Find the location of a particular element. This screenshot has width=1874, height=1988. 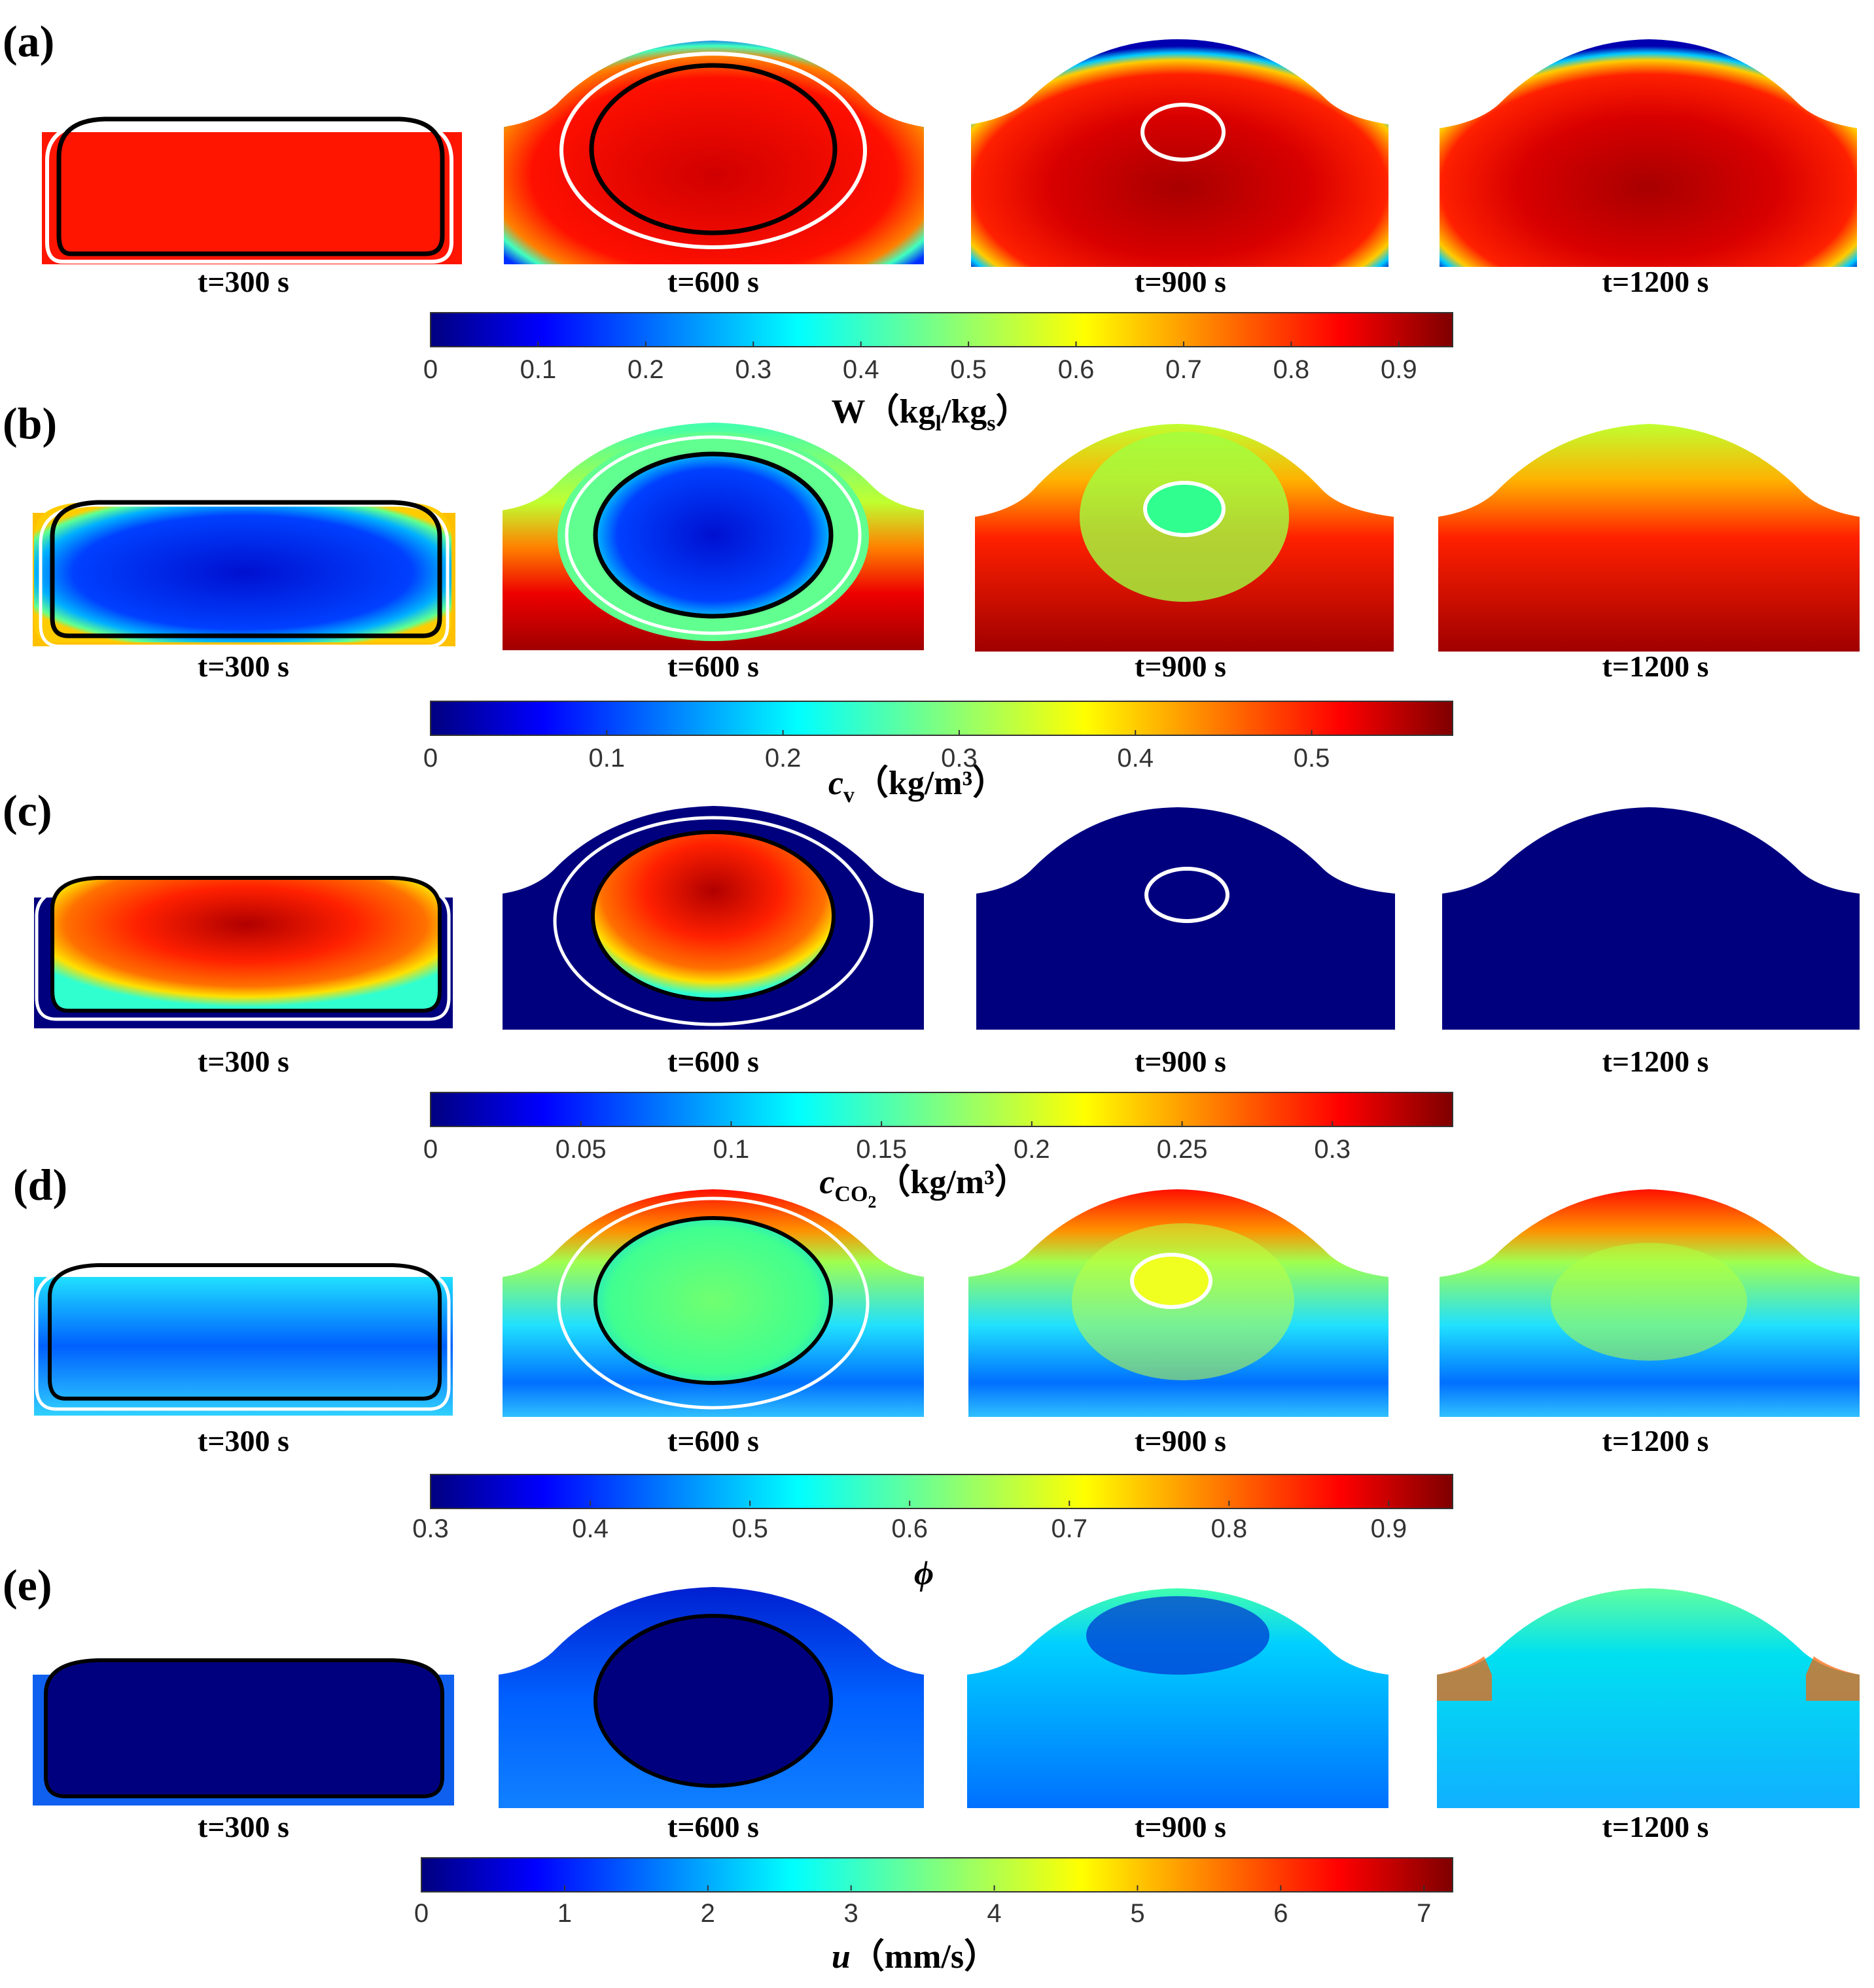

colorbar-tick-label: 0.25 is located at coordinates (1182, 1150).